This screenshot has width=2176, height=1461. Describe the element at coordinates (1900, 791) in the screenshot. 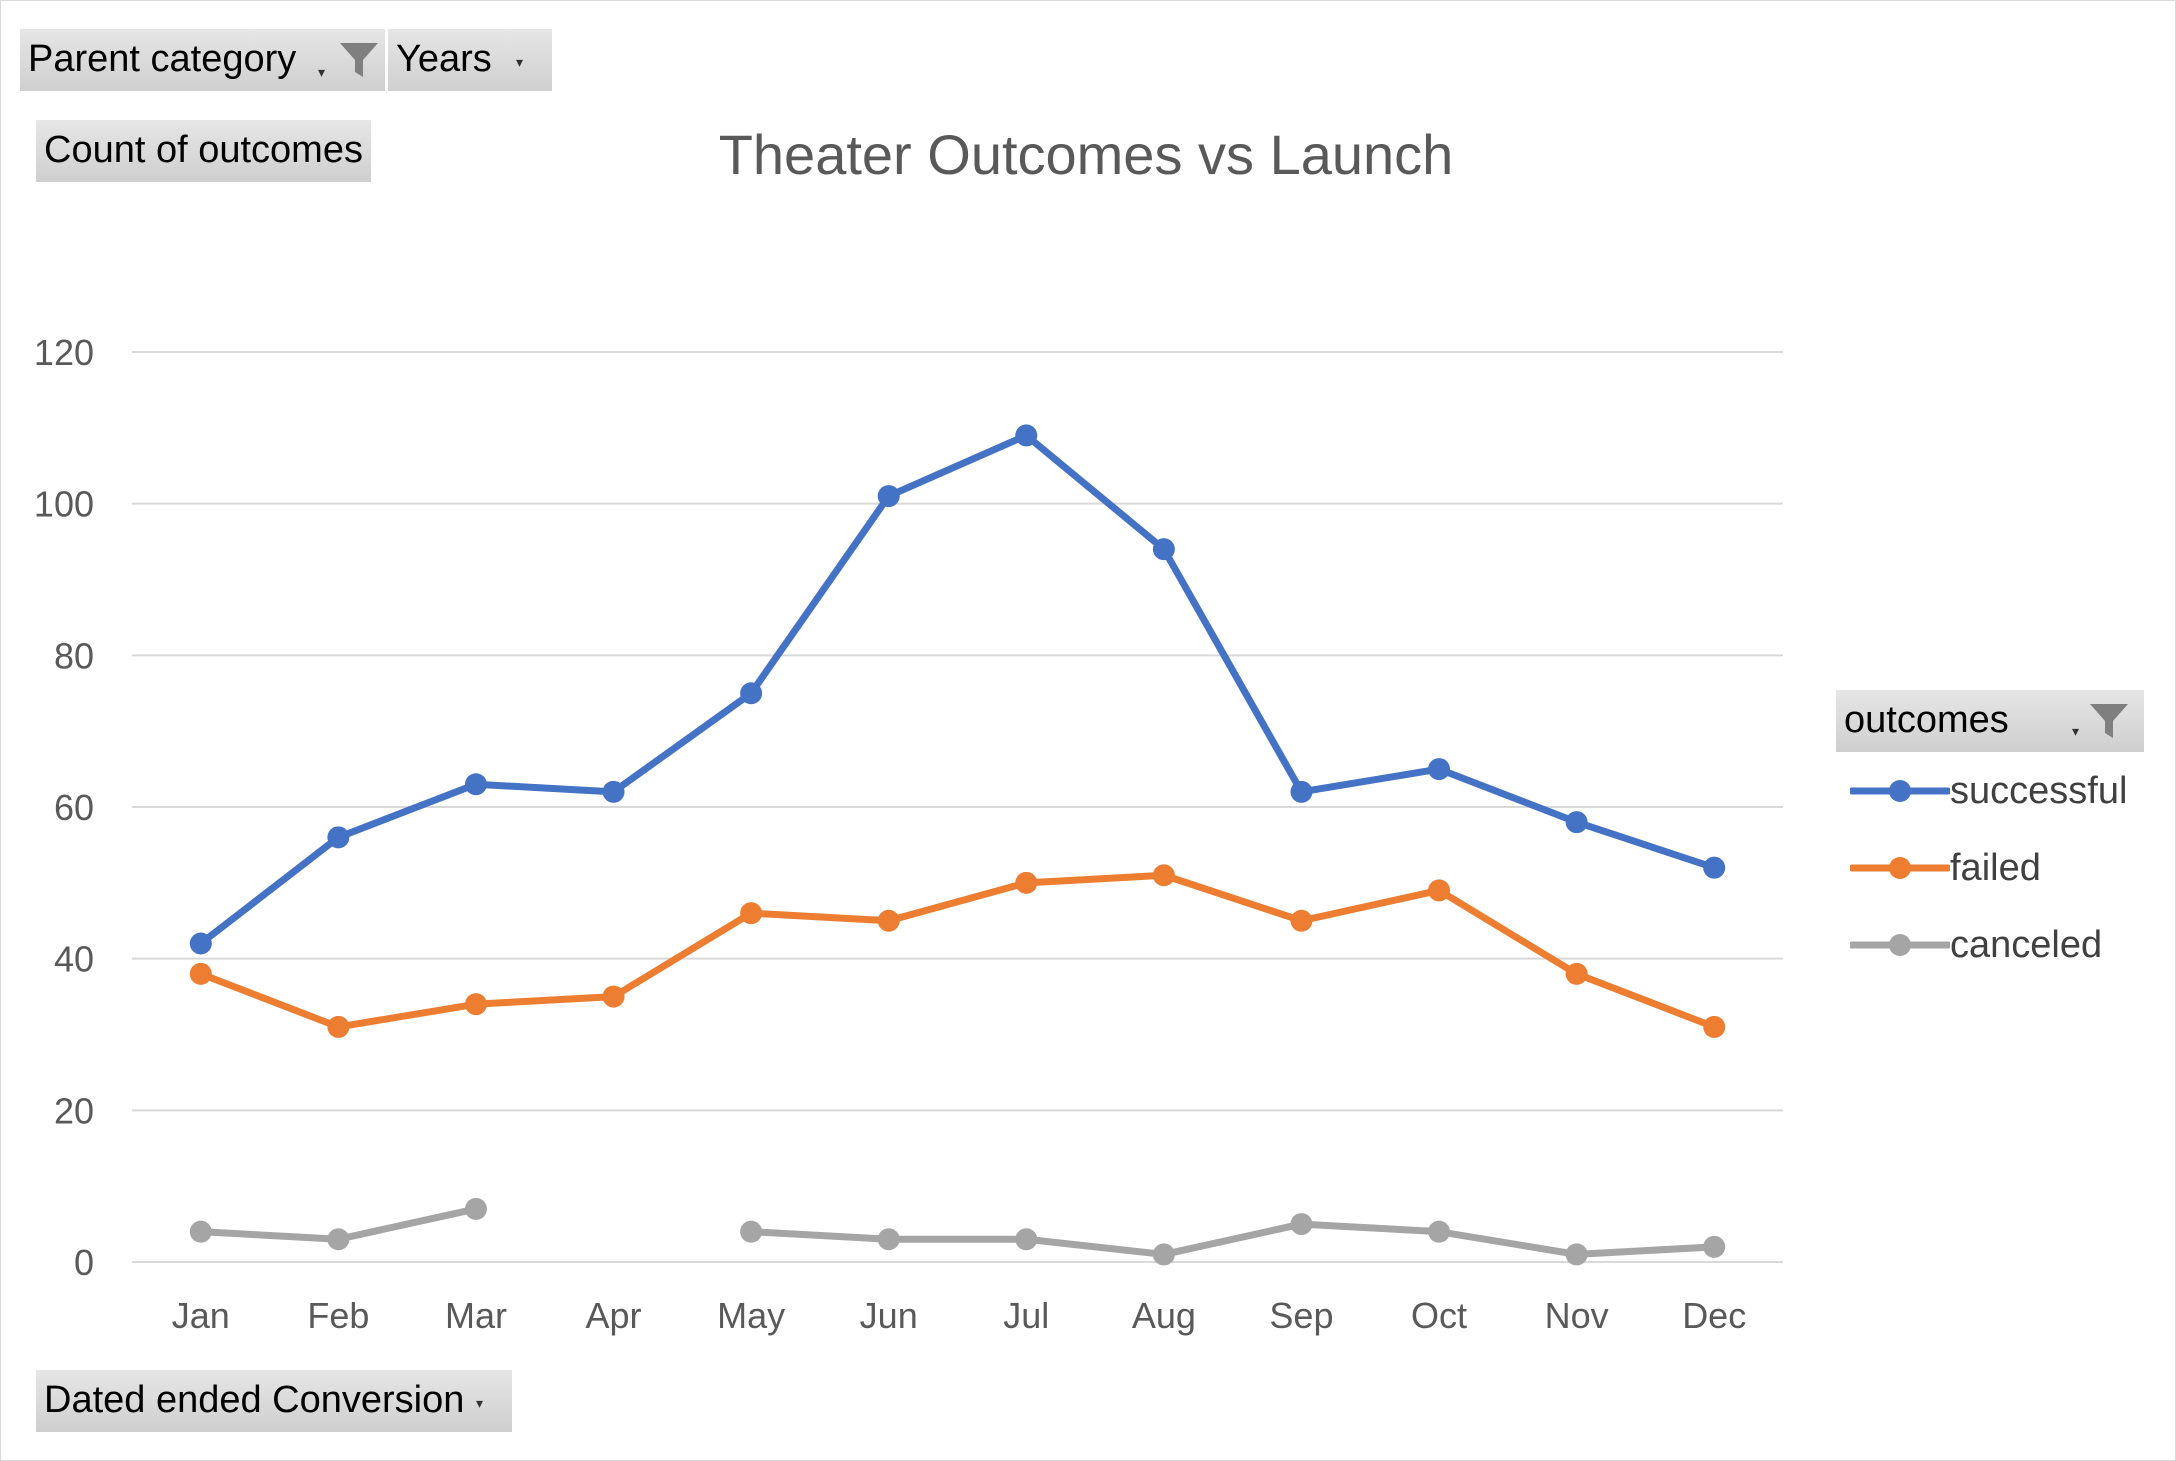

I see `legend-marker-successful` at that location.